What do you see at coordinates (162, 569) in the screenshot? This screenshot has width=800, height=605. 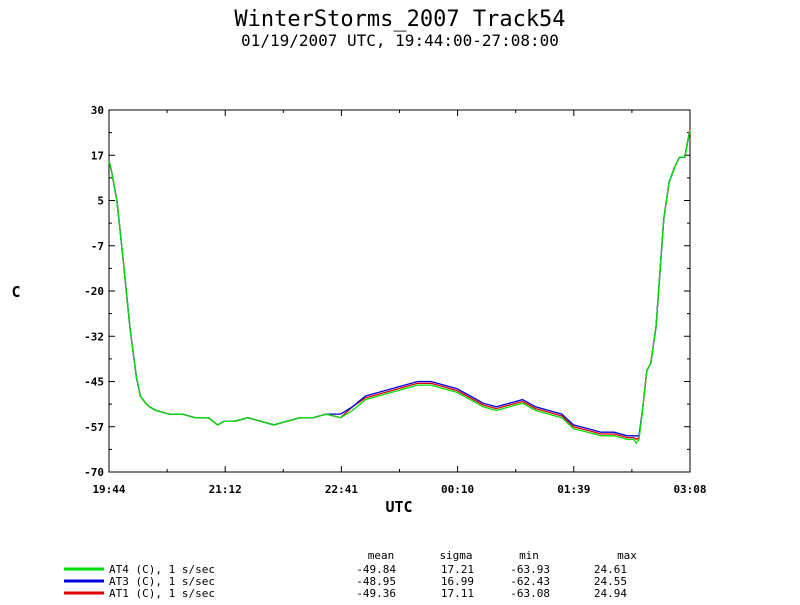 I see `legend-label: AT4 (C), 1 s/sec` at bounding box center [162, 569].